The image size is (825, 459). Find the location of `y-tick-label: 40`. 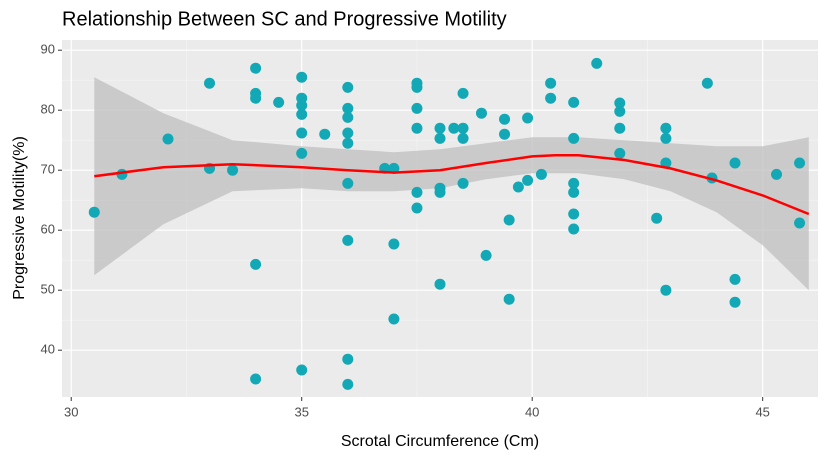

y-tick-label: 40 is located at coordinates (48, 349).